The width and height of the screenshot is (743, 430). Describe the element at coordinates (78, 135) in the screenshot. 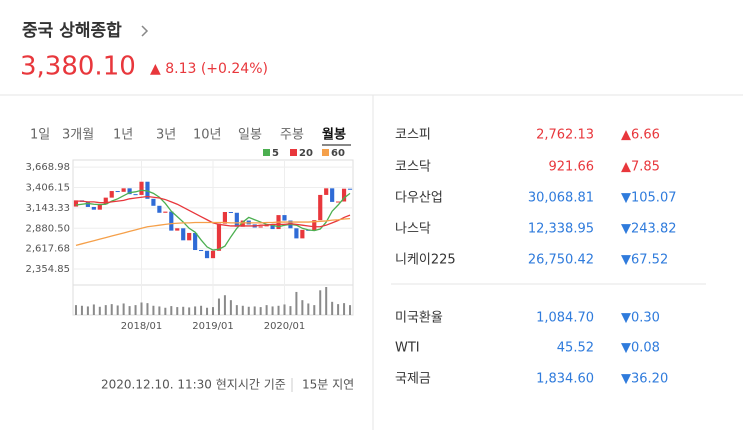

I see `period-tab: 3개월` at that location.